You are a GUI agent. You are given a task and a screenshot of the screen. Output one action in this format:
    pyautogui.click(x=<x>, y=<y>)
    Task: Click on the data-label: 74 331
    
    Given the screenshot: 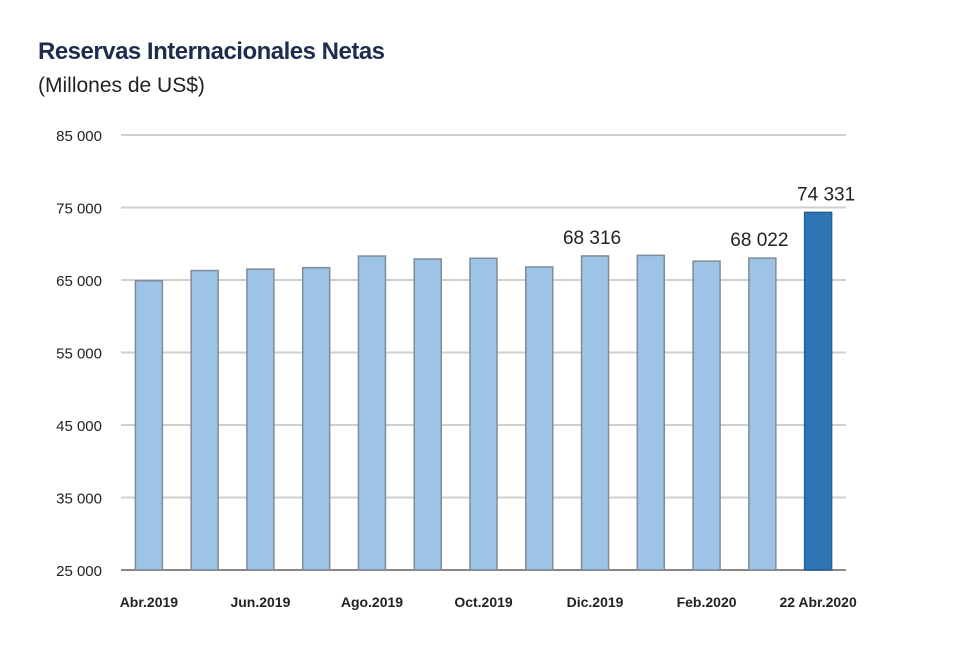 What is the action you would take?
    pyautogui.click(x=826, y=194)
    